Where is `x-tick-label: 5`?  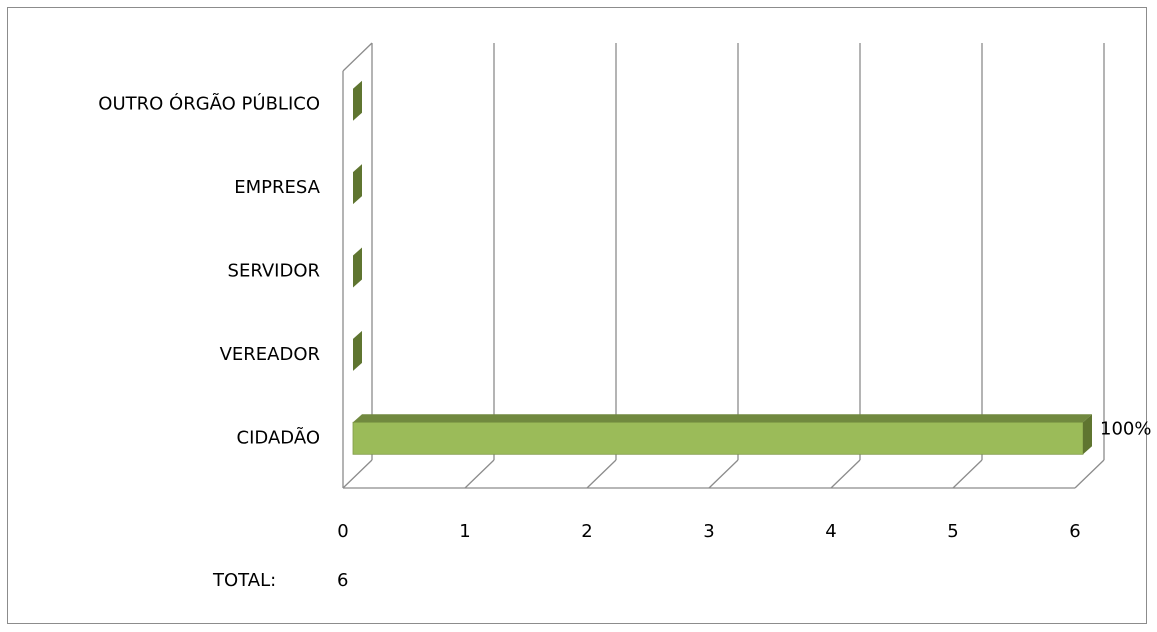
x-tick-label: 5 is located at coordinates (952, 531).